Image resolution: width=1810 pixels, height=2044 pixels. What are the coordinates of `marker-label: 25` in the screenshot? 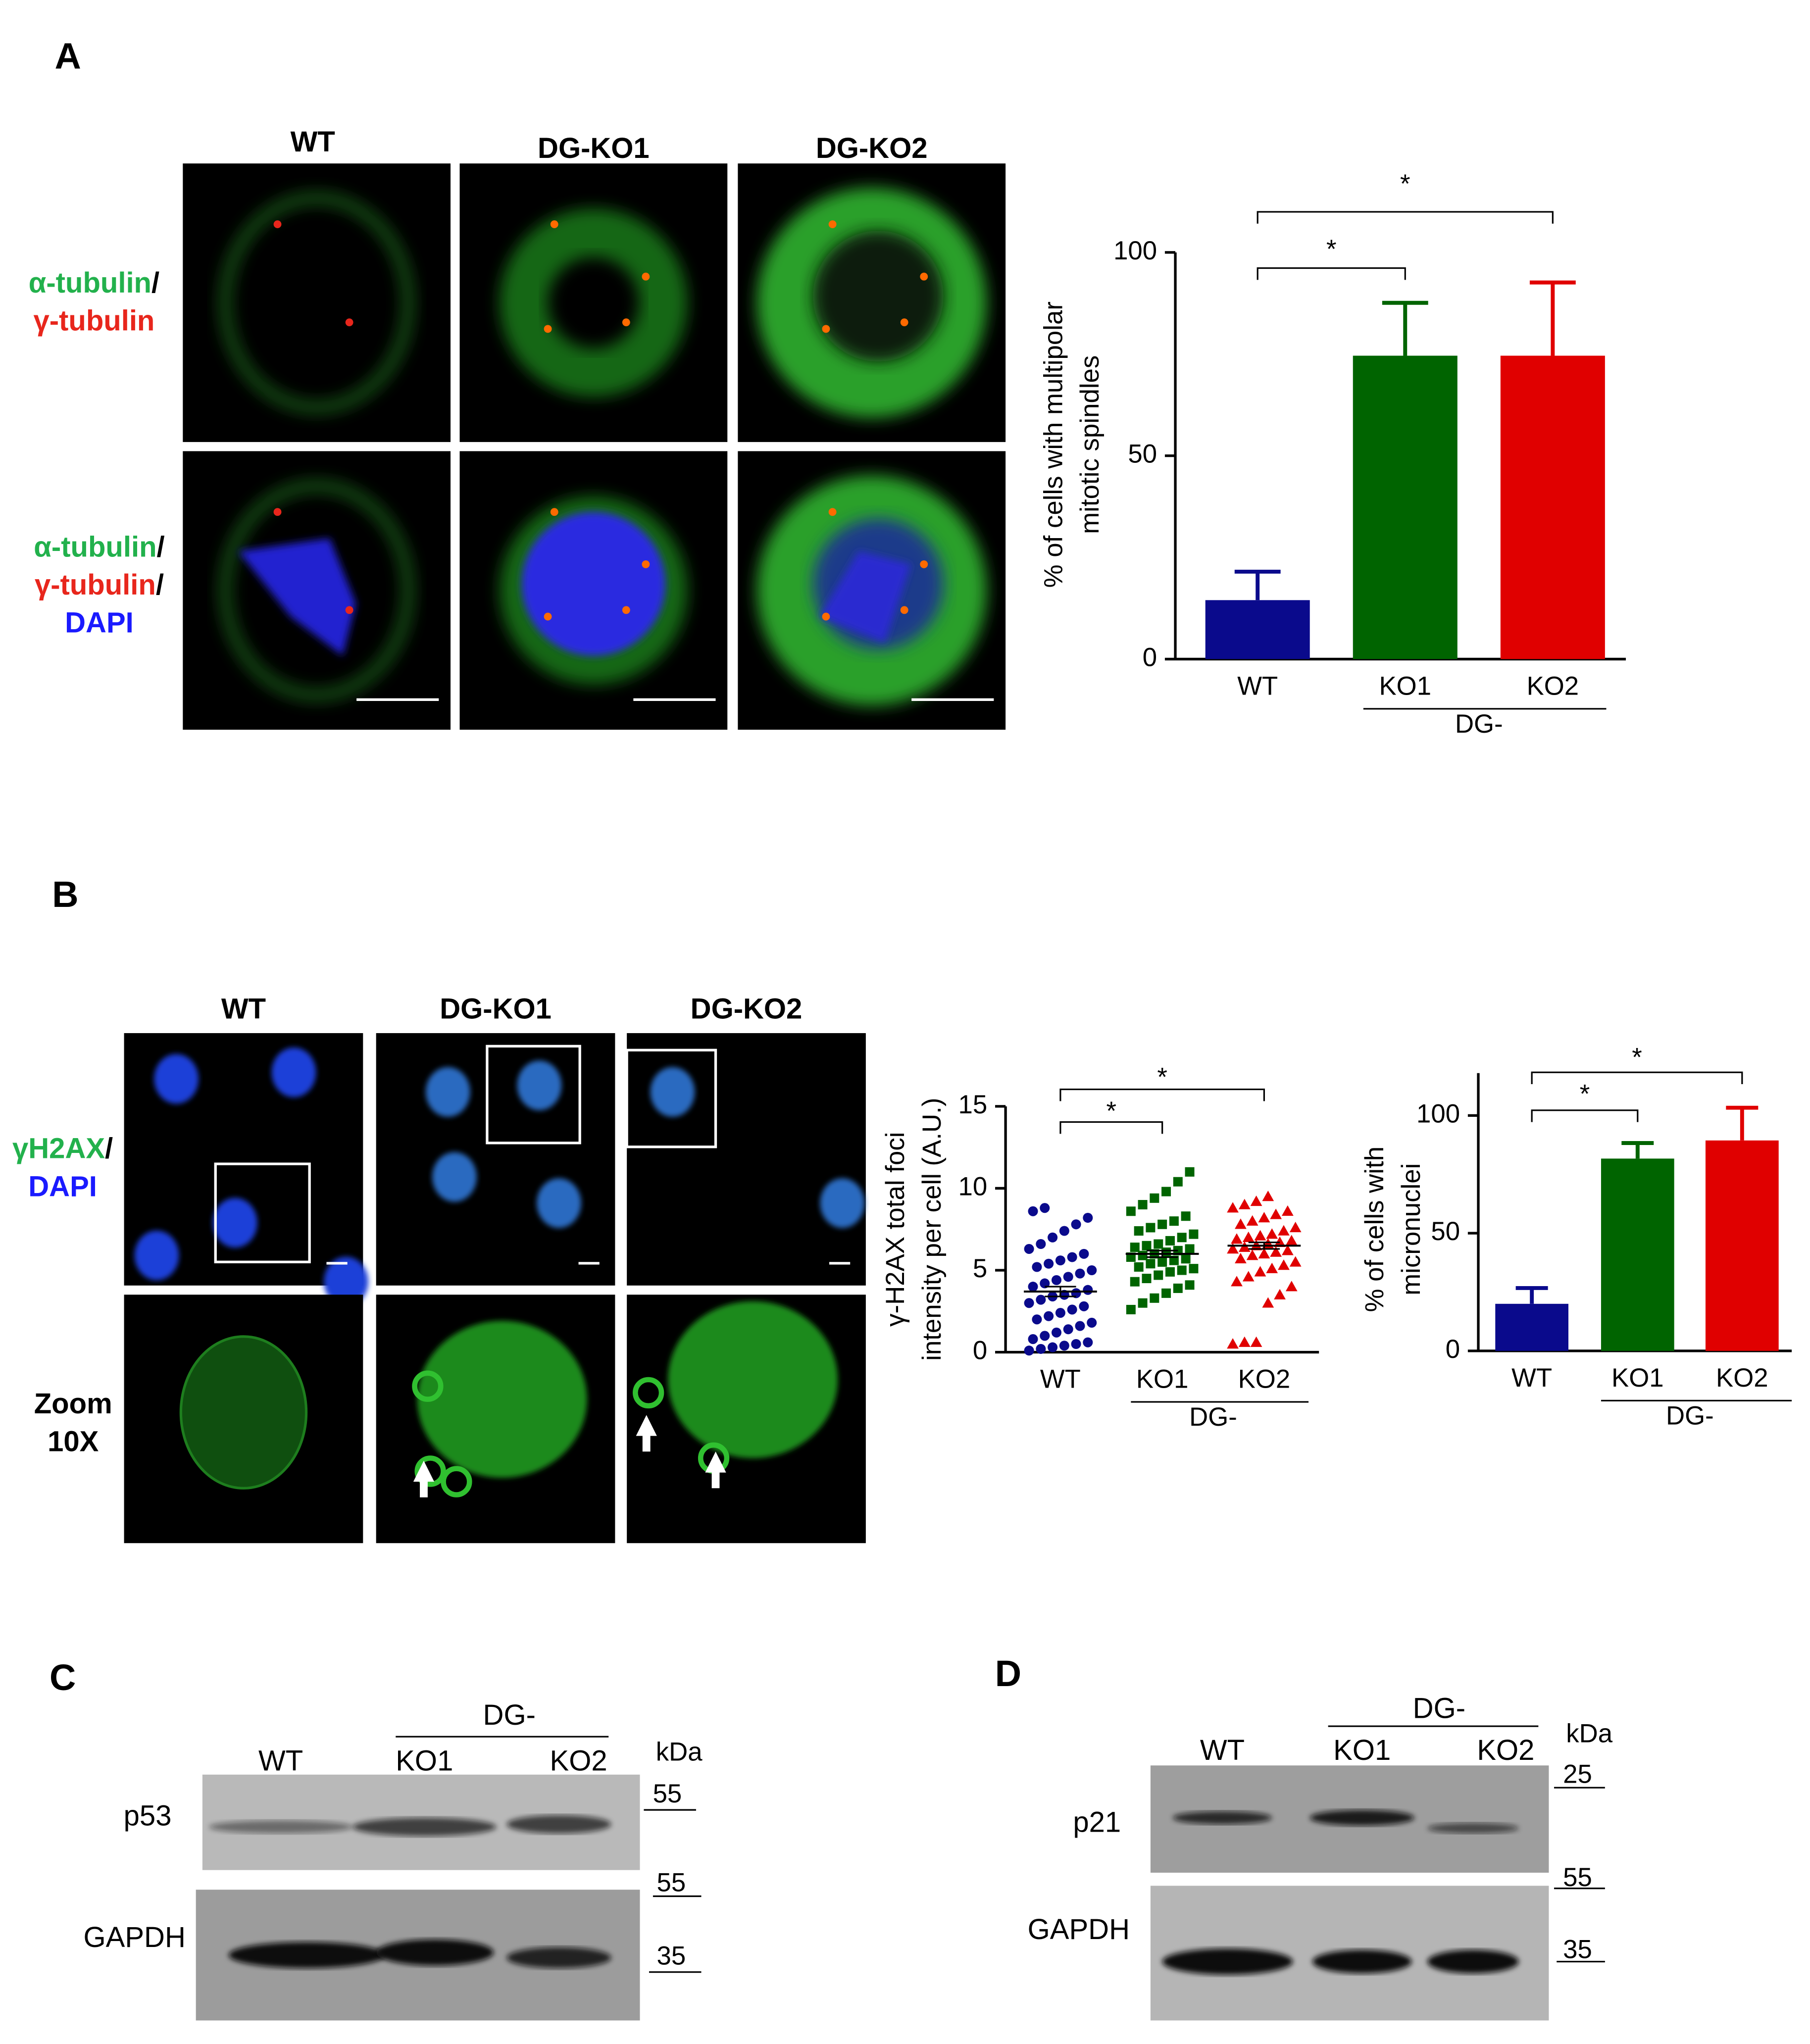 It's located at (1577, 1774).